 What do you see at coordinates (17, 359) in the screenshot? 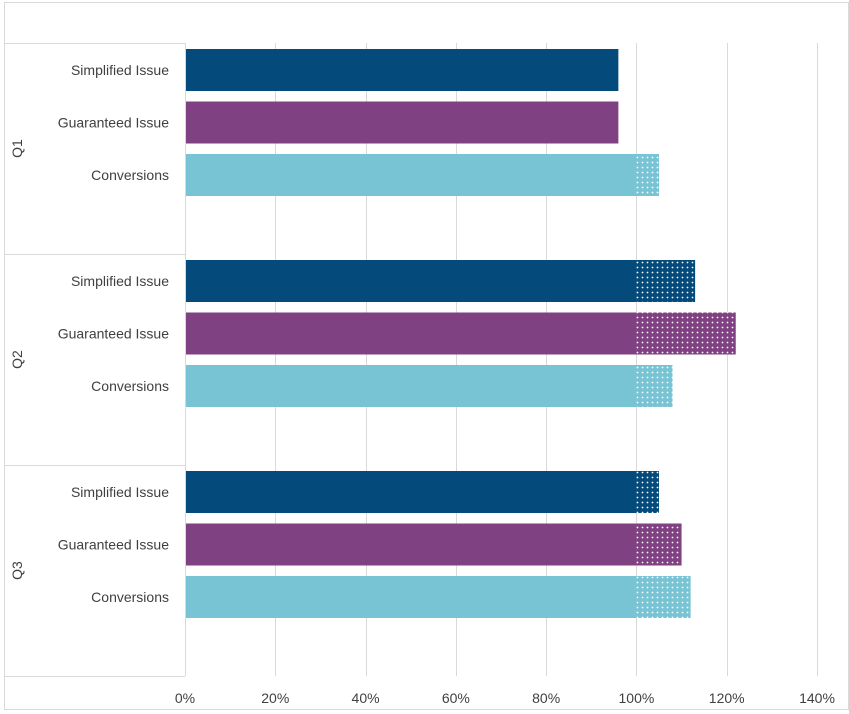
I see `group-label: Q2` at bounding box center [17, 359].